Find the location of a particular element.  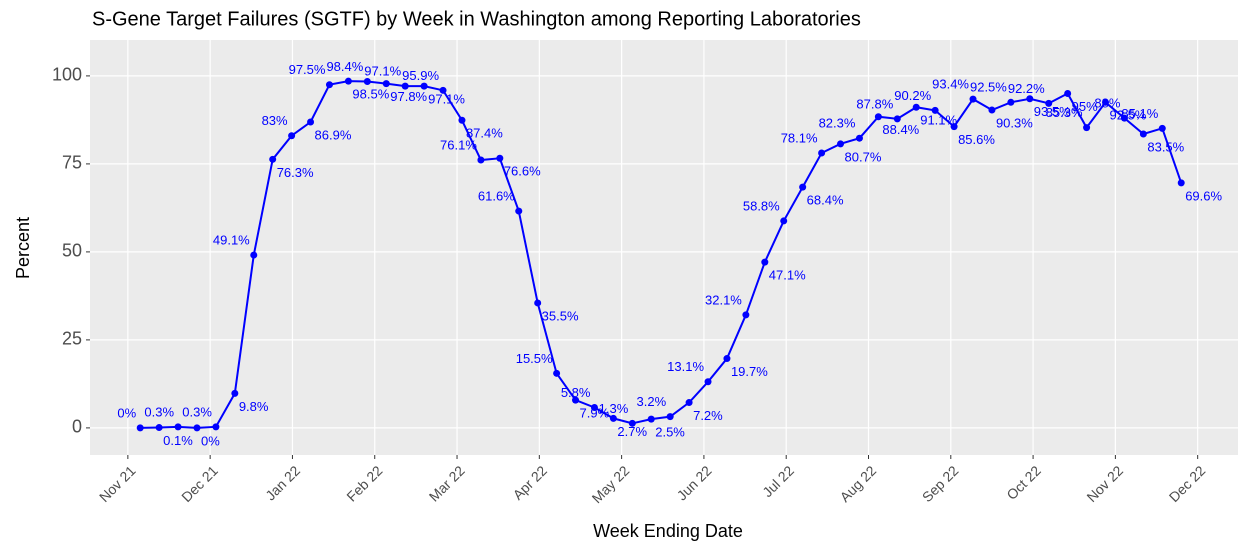

data-label: 85.6% is located at coordinates (976, 139).